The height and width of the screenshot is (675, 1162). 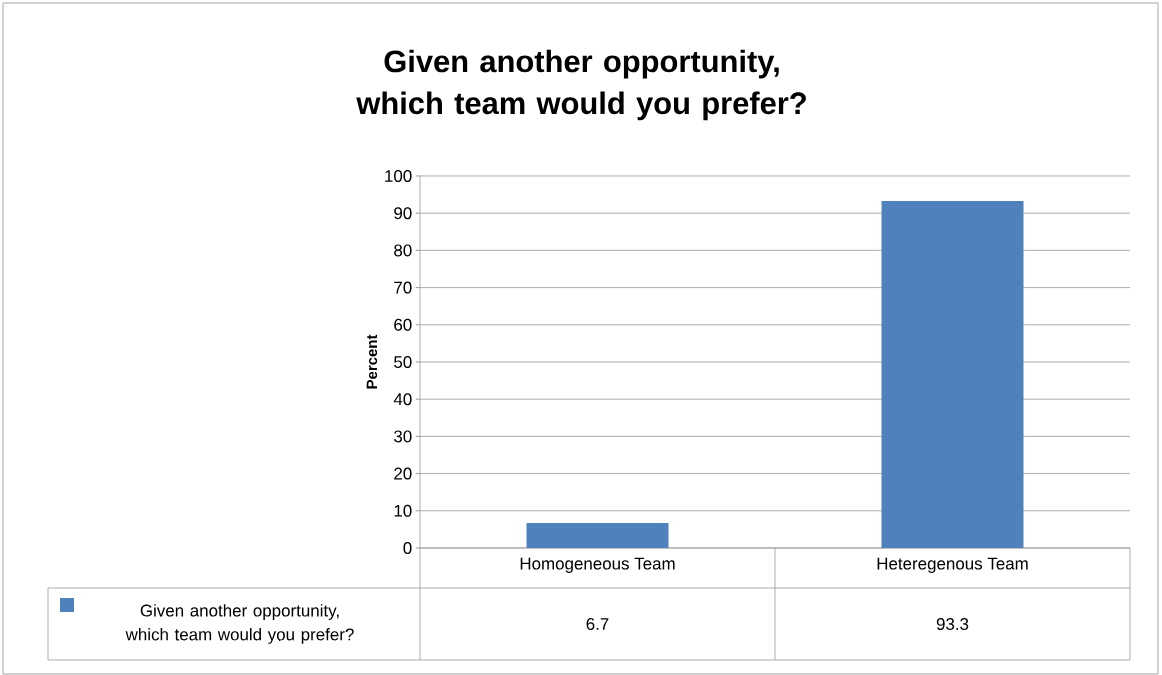 What do you see at coordinates (403, 324) in the screenshot?
I see `y-tick-label: 60` at bounding box center [403, 324].